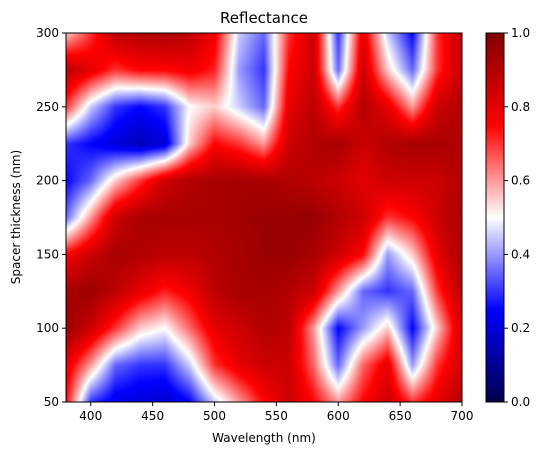 The width and height of the screenshot is (547, 455). What do you see at coordinates (520, 181) in the screenshot?
I see `colorbar-tick-label: 0.6` at bounding box center [520, 181].